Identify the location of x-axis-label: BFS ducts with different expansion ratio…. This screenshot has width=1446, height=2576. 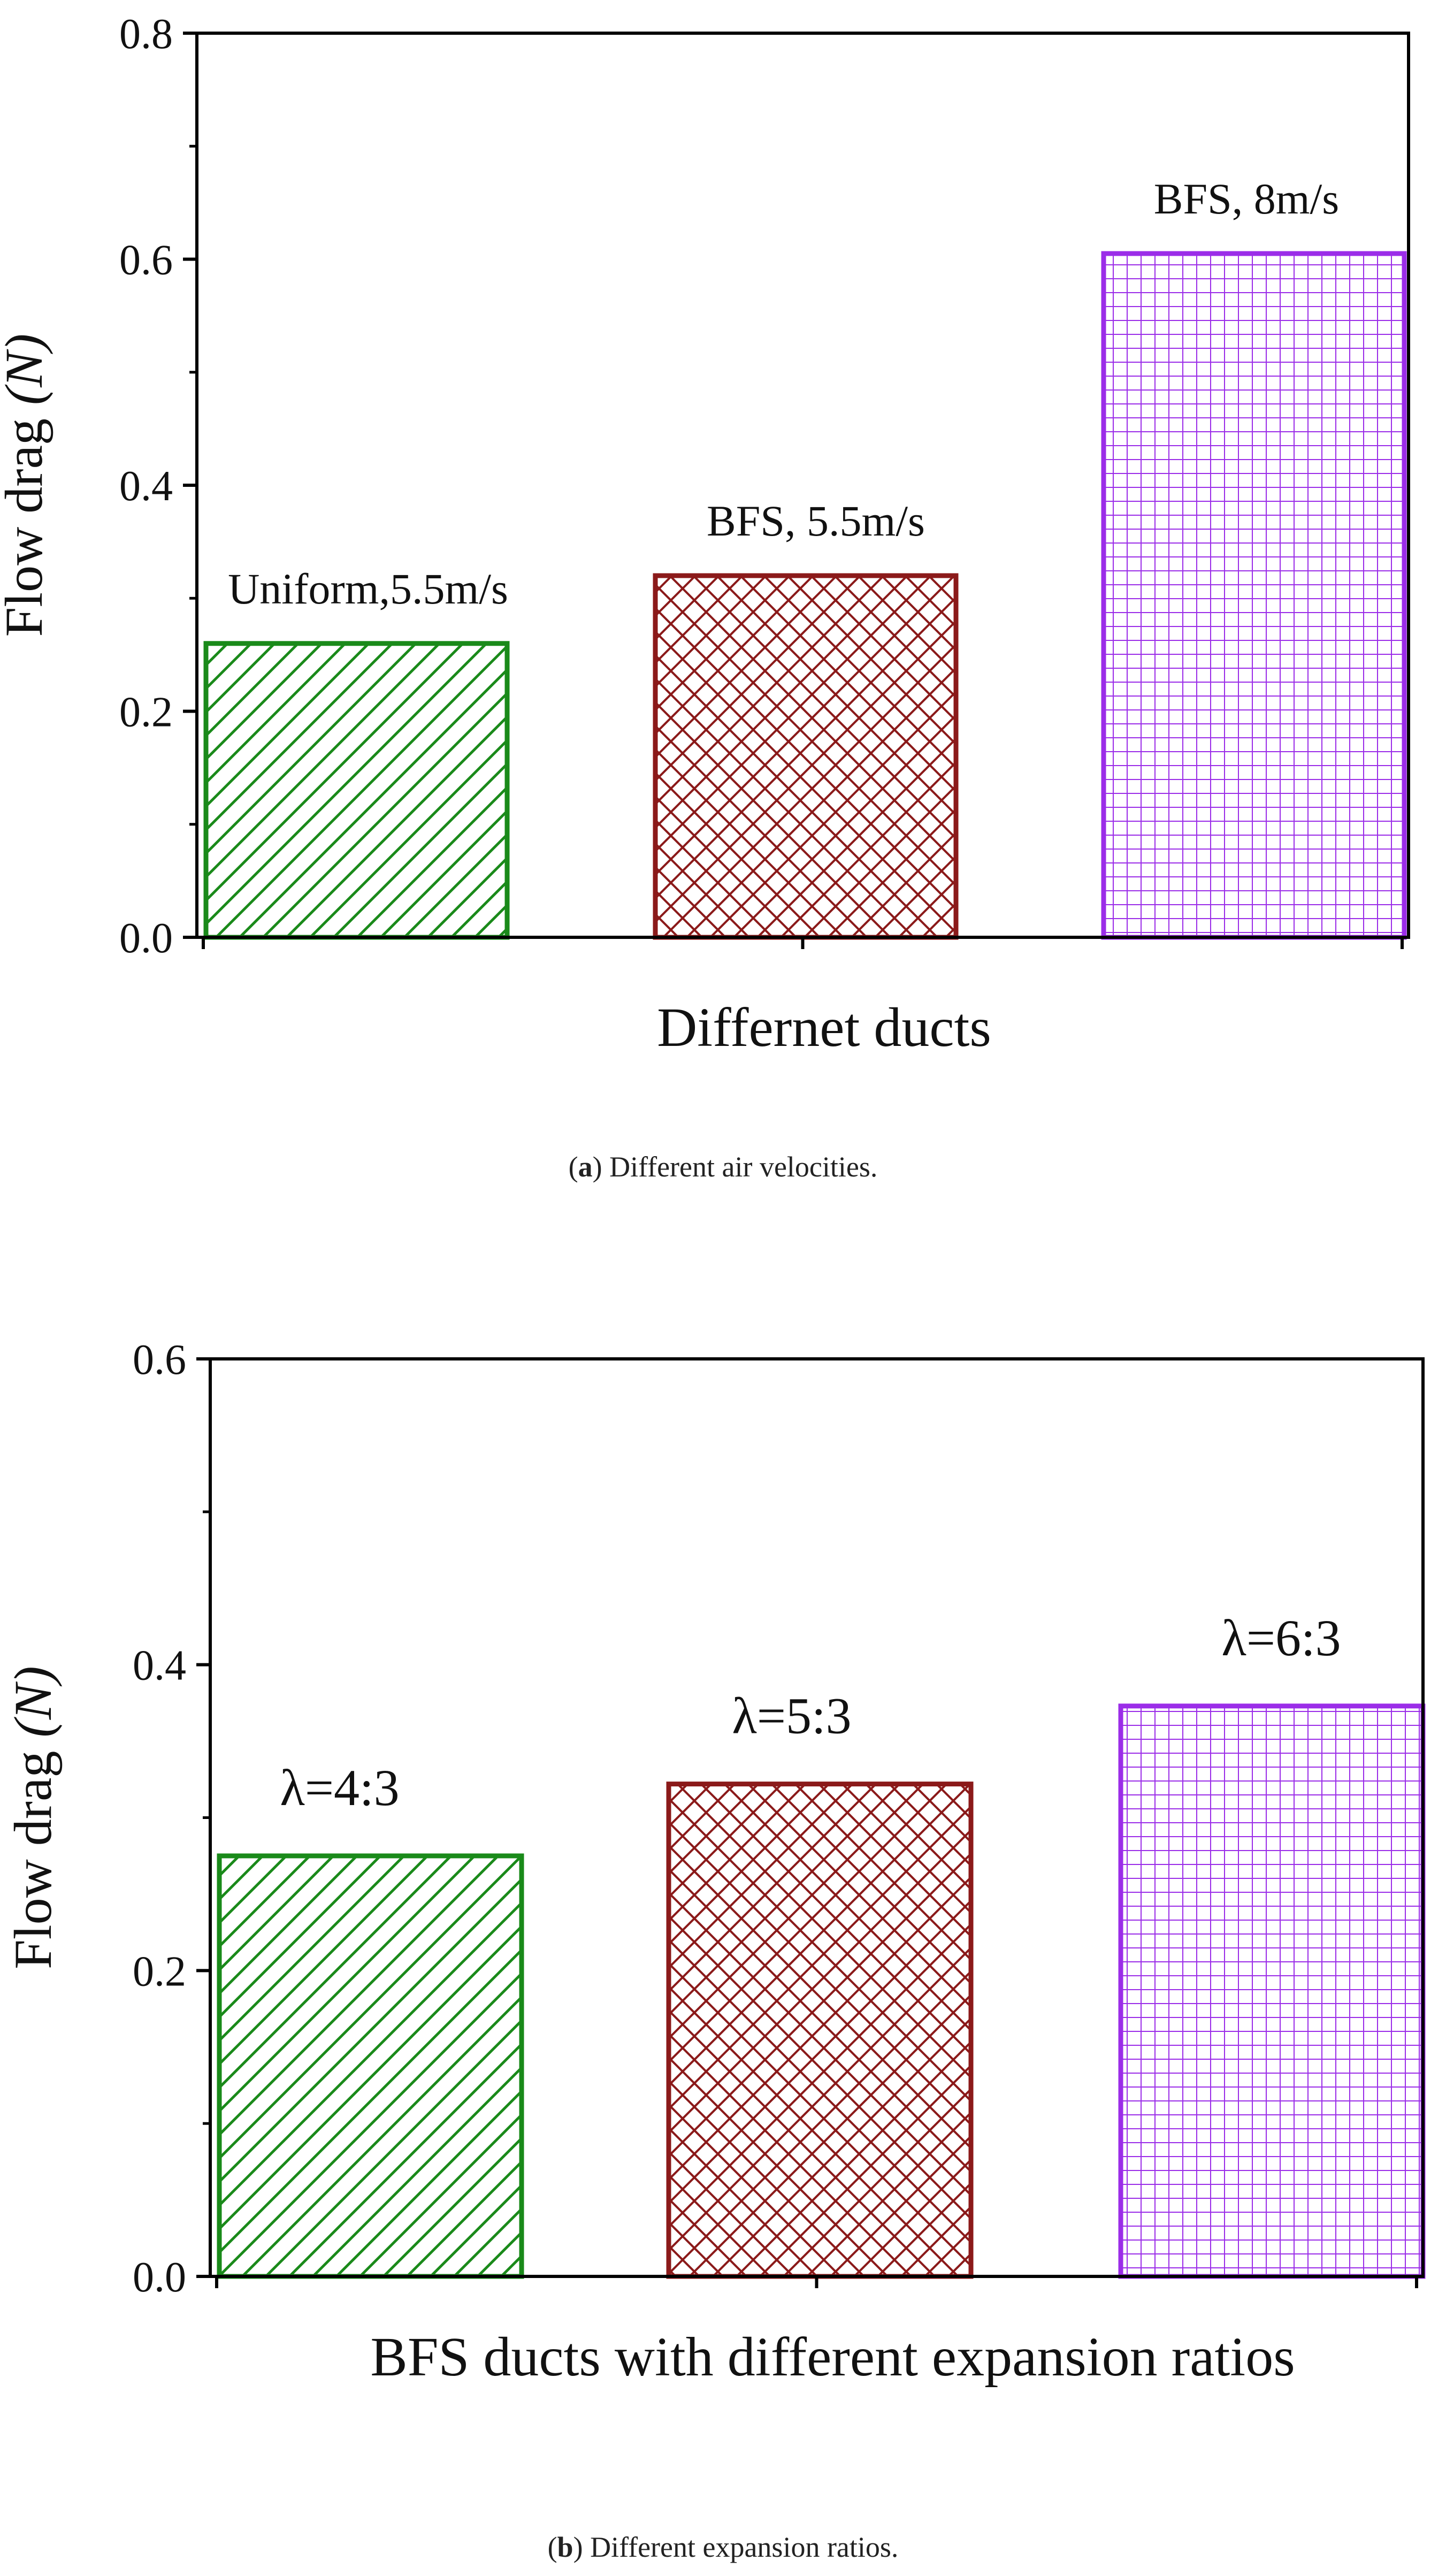
(832, 2357).